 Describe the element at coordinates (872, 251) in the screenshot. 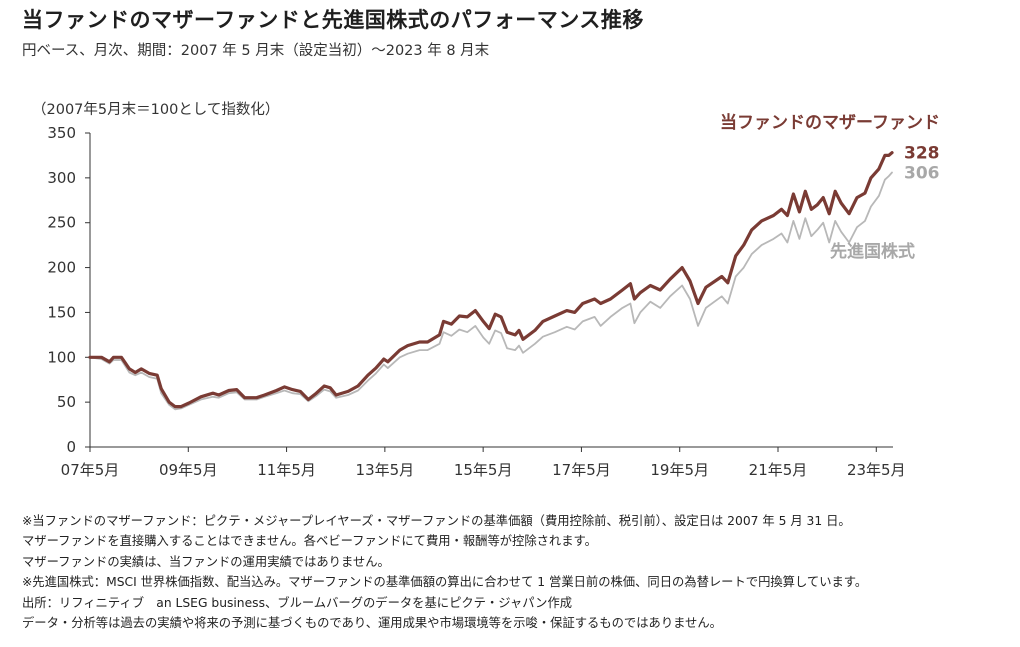

I see `index-series-label: 先進国株式` at that location.